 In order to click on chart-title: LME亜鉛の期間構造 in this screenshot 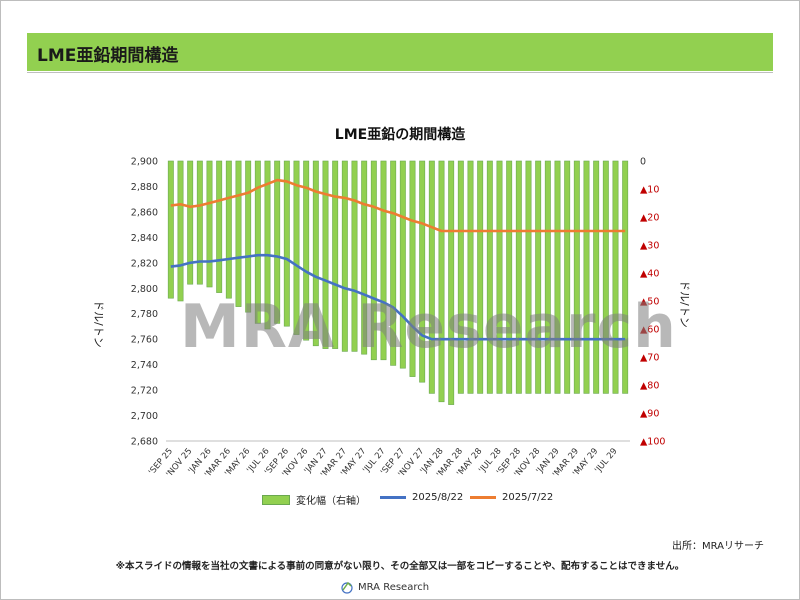, I will do `click(400, 135)`.